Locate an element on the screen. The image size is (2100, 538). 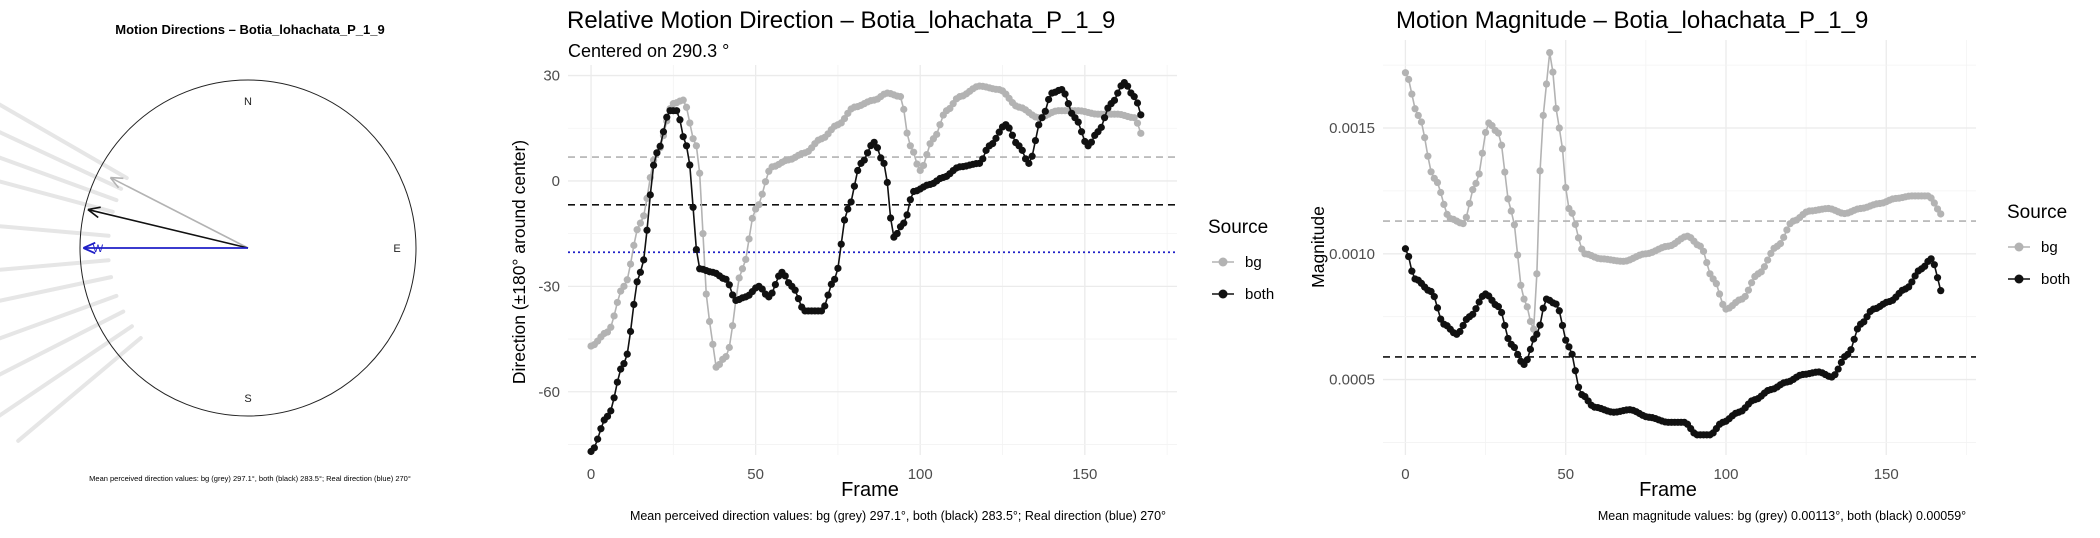
direction-legend-label-both: both is located at coordinates (1259, 294).